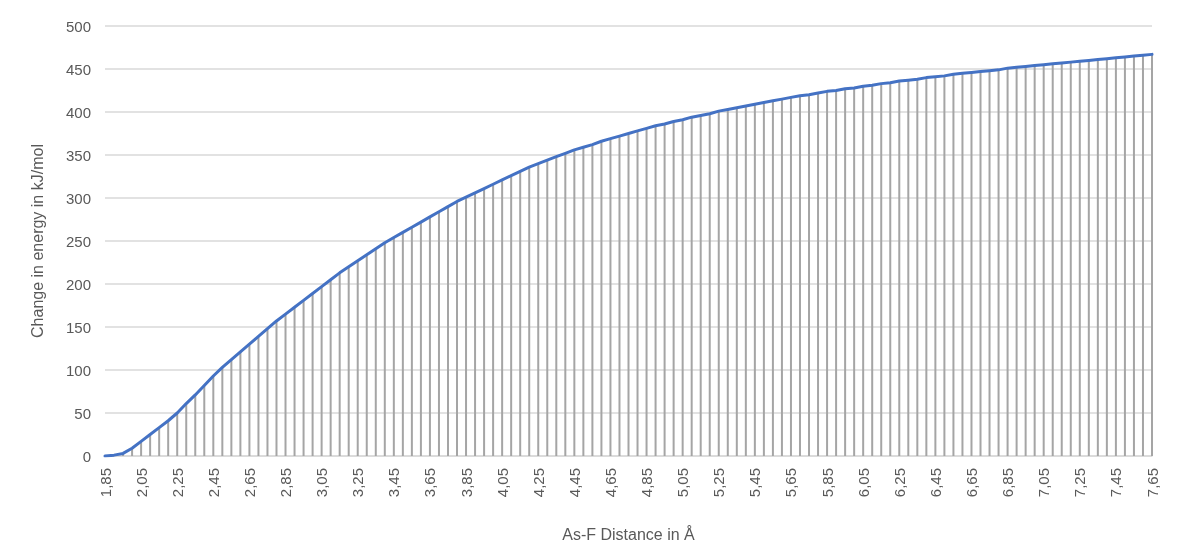 The width and height of the screenshot is (1182, 555). Describe the element at coordinates (82, 413) in the screenshot. I see `y-tick-label: 50` at that location.